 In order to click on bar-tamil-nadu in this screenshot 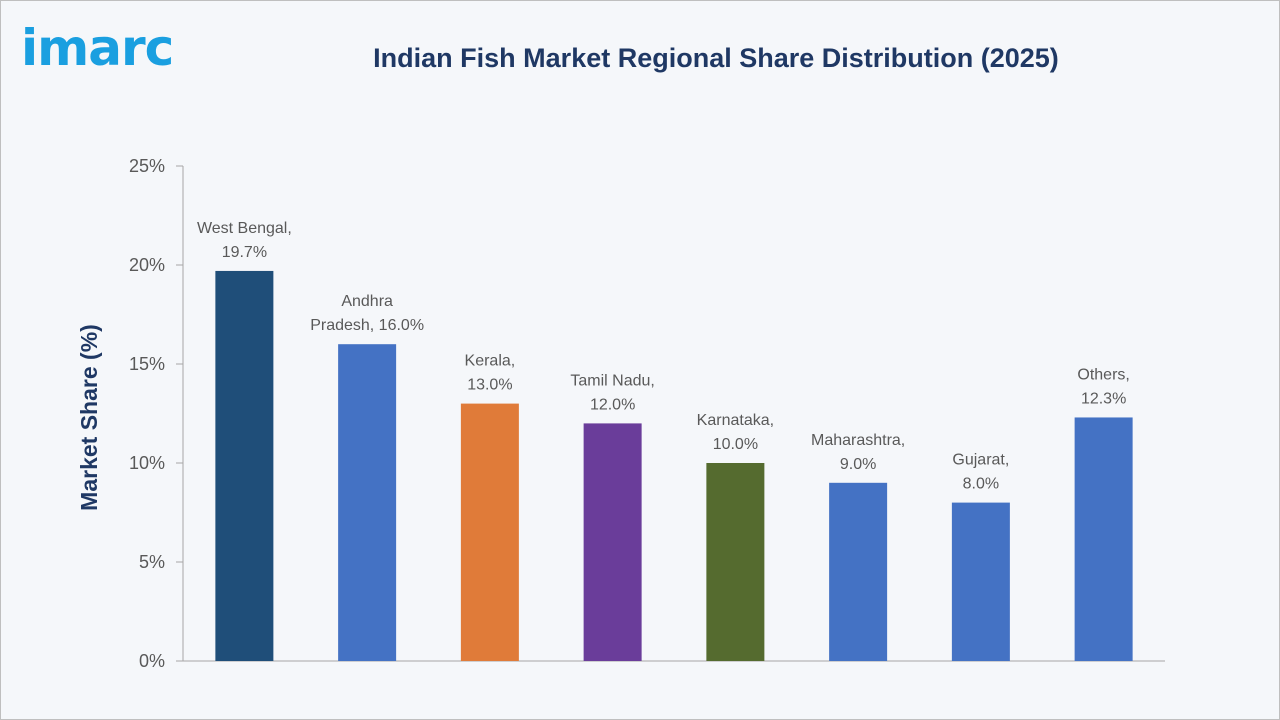, I will do `click(612, 542)`.